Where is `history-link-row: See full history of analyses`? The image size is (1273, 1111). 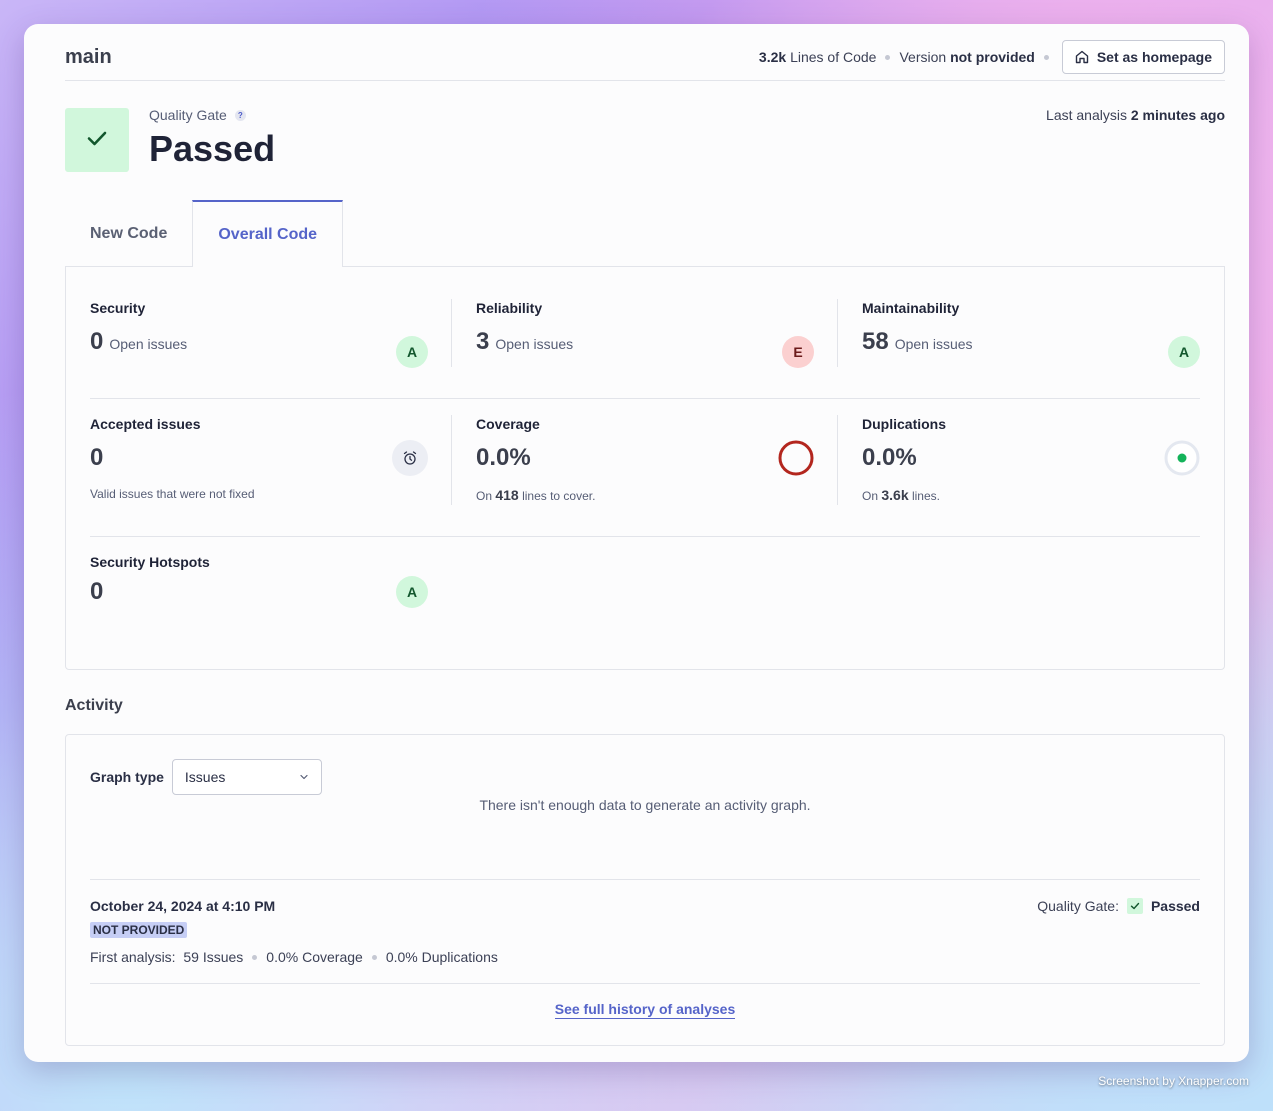 history-link-row: See full history of analyses is located at coordinates (645, 1010).